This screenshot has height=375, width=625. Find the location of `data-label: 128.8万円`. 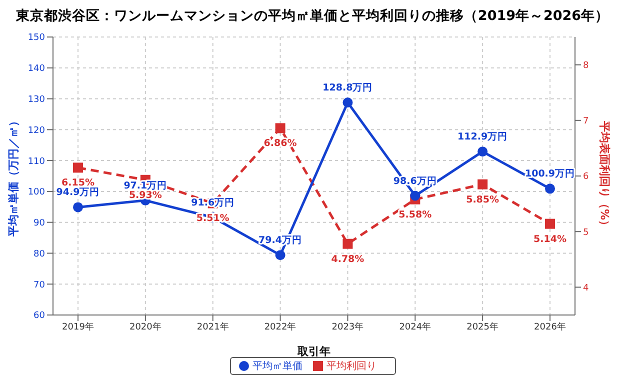

data-label: 128.8万円 is located at coordinates (347, 88).